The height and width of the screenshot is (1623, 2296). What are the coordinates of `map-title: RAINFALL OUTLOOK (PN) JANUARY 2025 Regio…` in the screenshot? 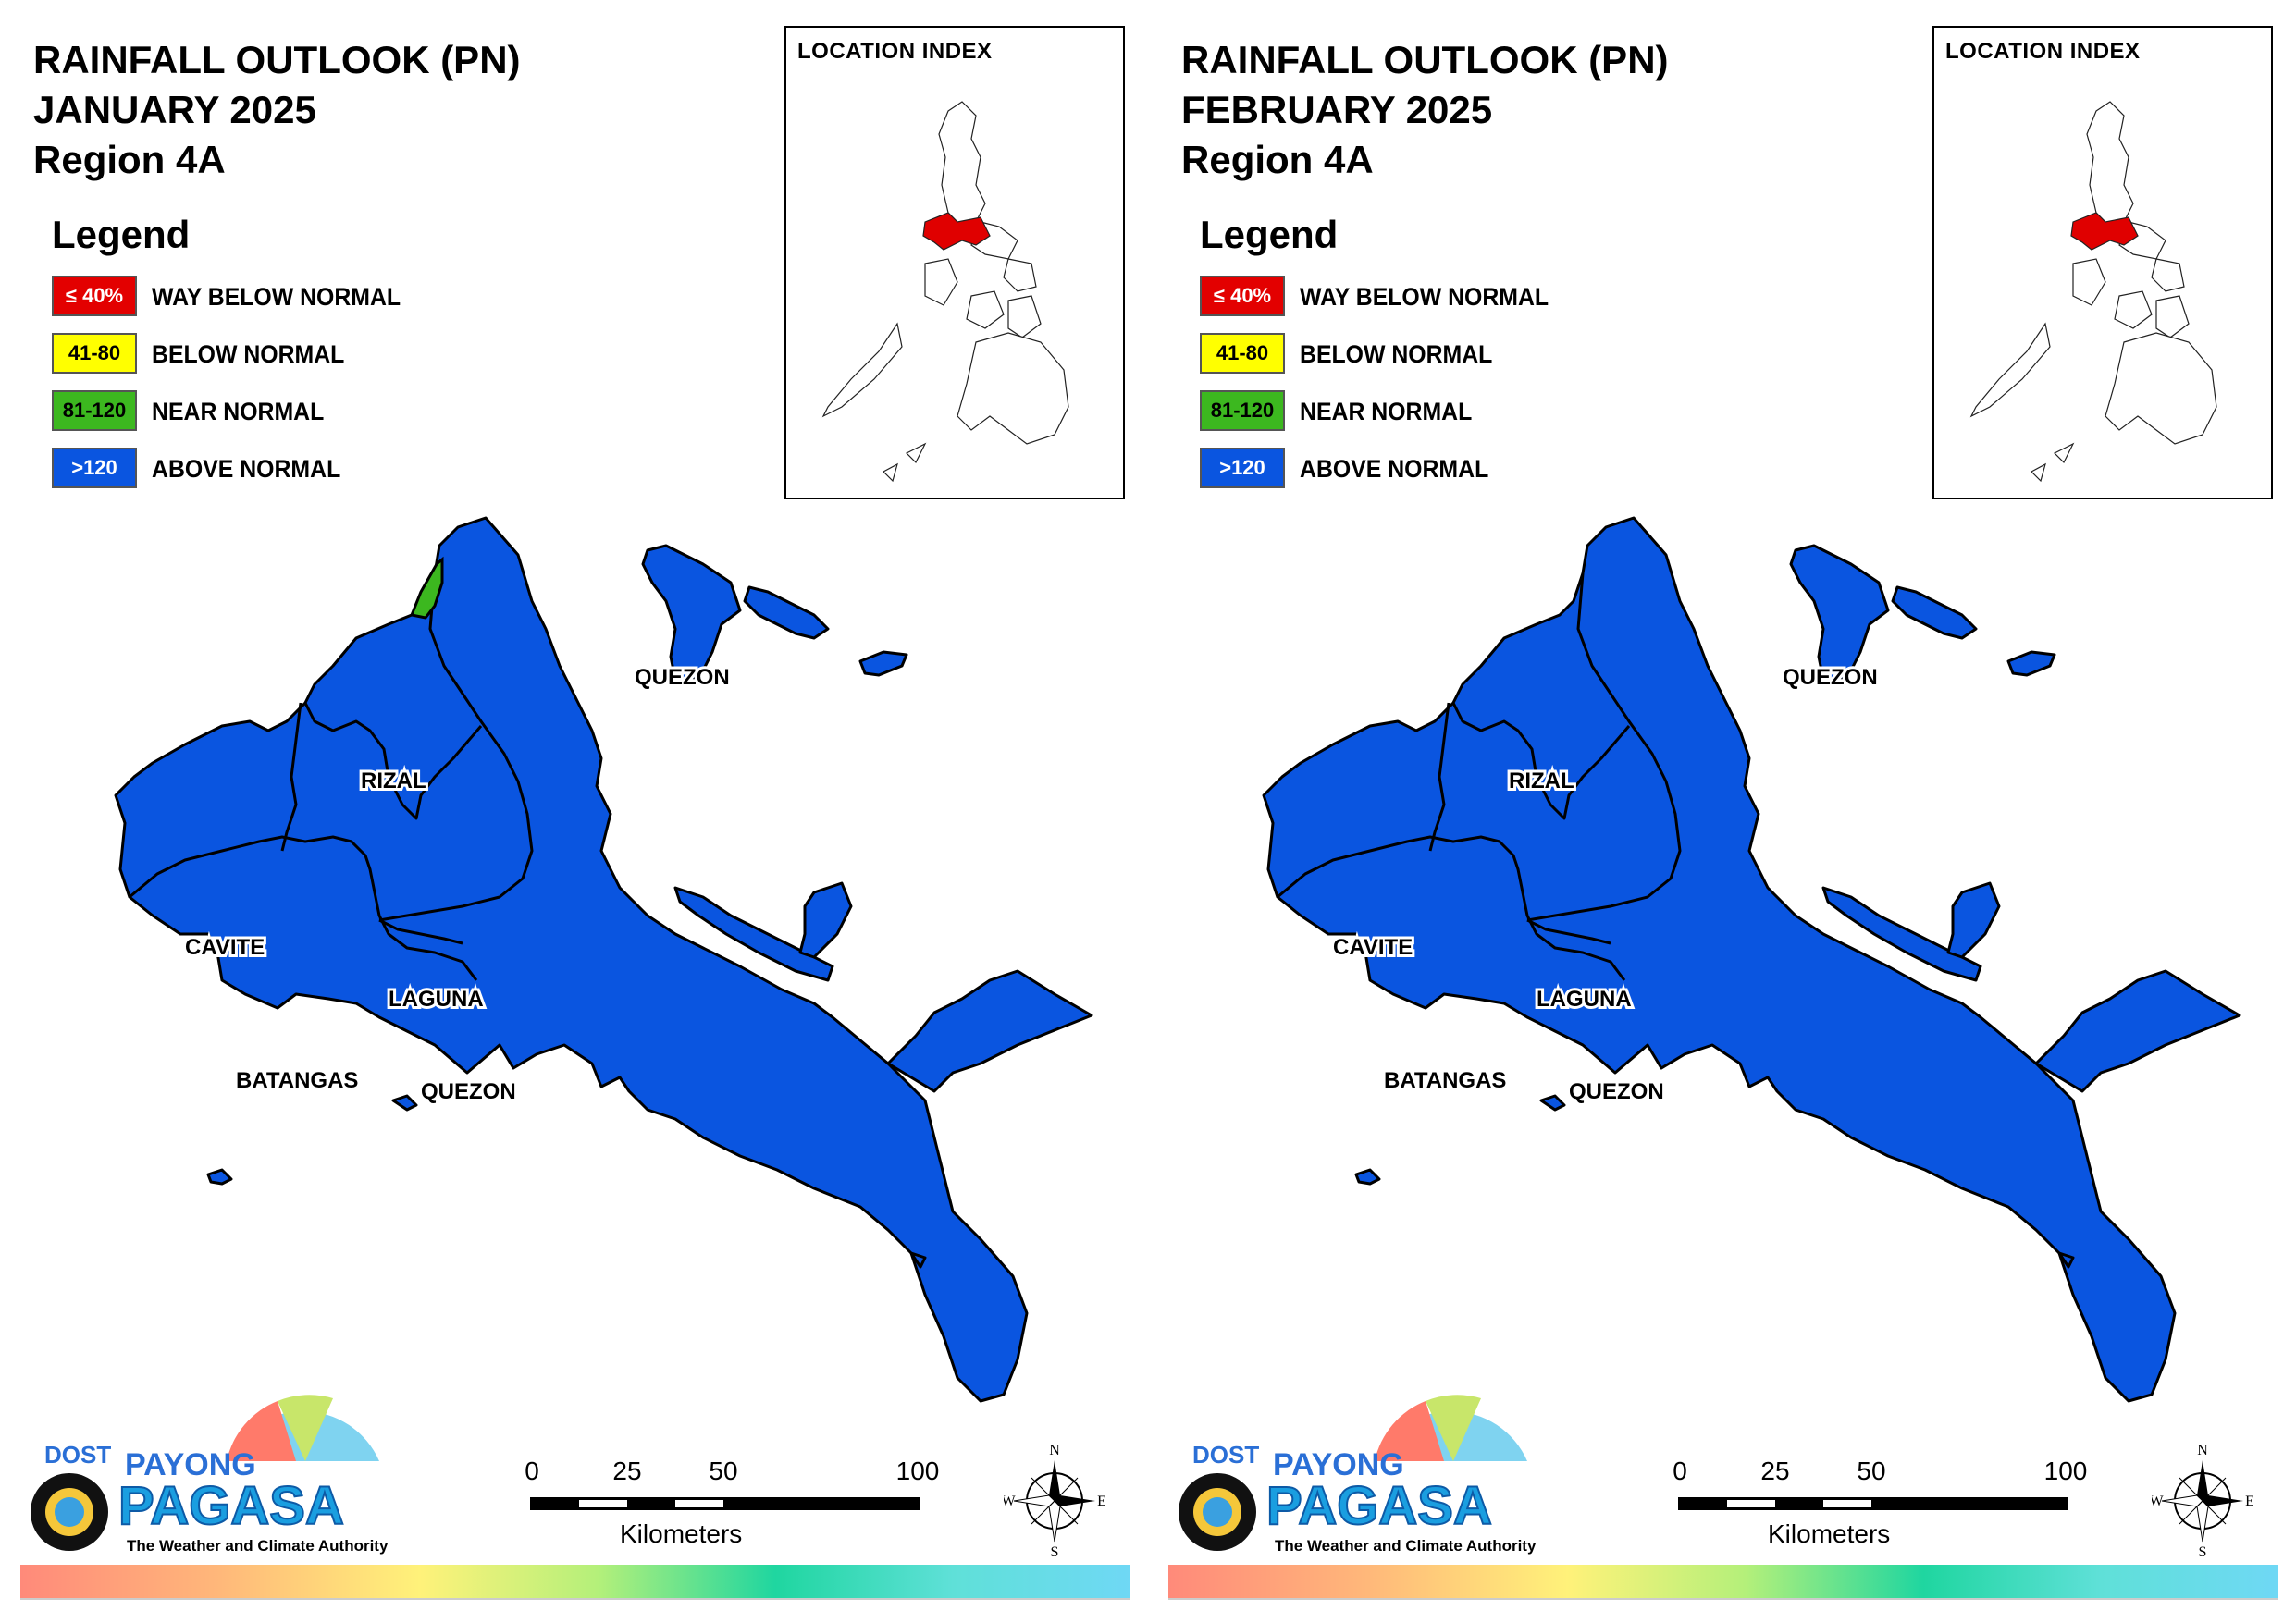 It's located at (277, 110).